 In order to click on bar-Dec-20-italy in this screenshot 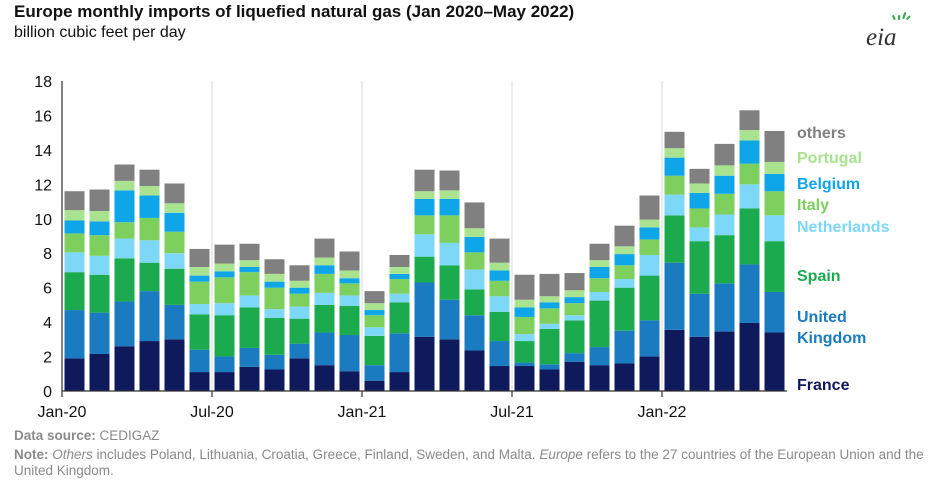, I will do `click(349, 289)`.